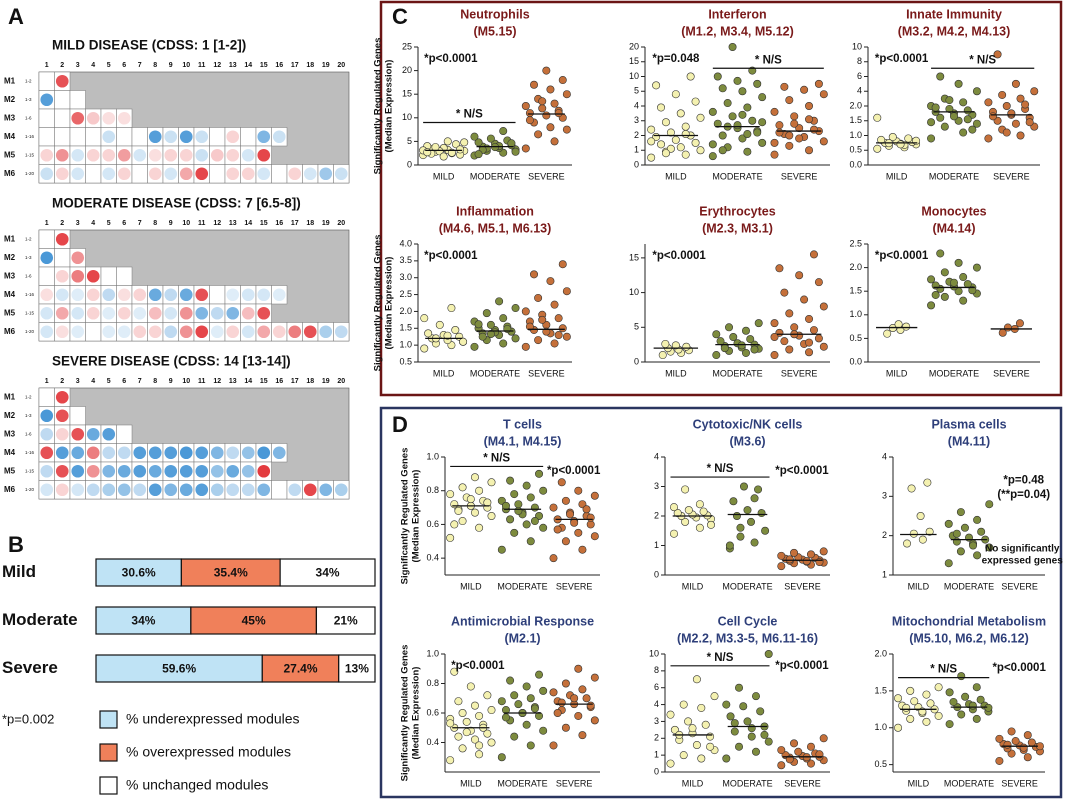  What do you see at coordinates (495, 176) in the screenshot?
I see `x-tick-label: MODERATE` at bounding box center [495, 176].